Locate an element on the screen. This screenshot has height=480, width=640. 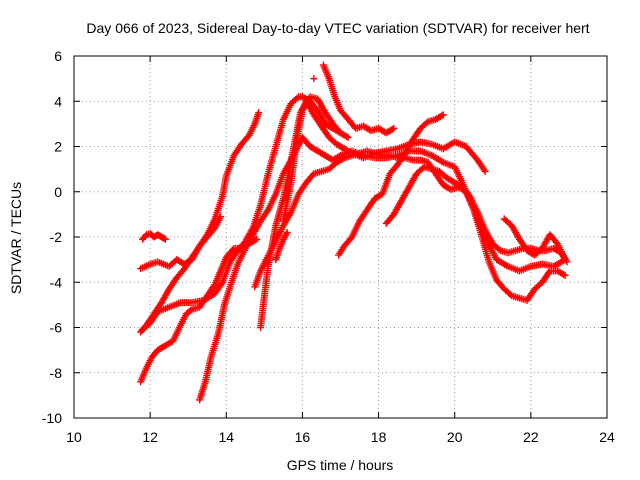
y-tick-label: 2 is located at coordinates (58, 147).